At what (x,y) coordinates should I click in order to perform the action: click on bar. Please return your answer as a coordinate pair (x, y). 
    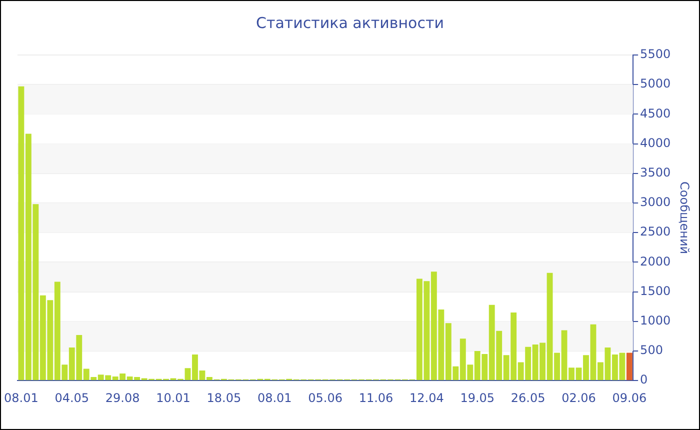
    Looking at the image, I should click on (629, 366).